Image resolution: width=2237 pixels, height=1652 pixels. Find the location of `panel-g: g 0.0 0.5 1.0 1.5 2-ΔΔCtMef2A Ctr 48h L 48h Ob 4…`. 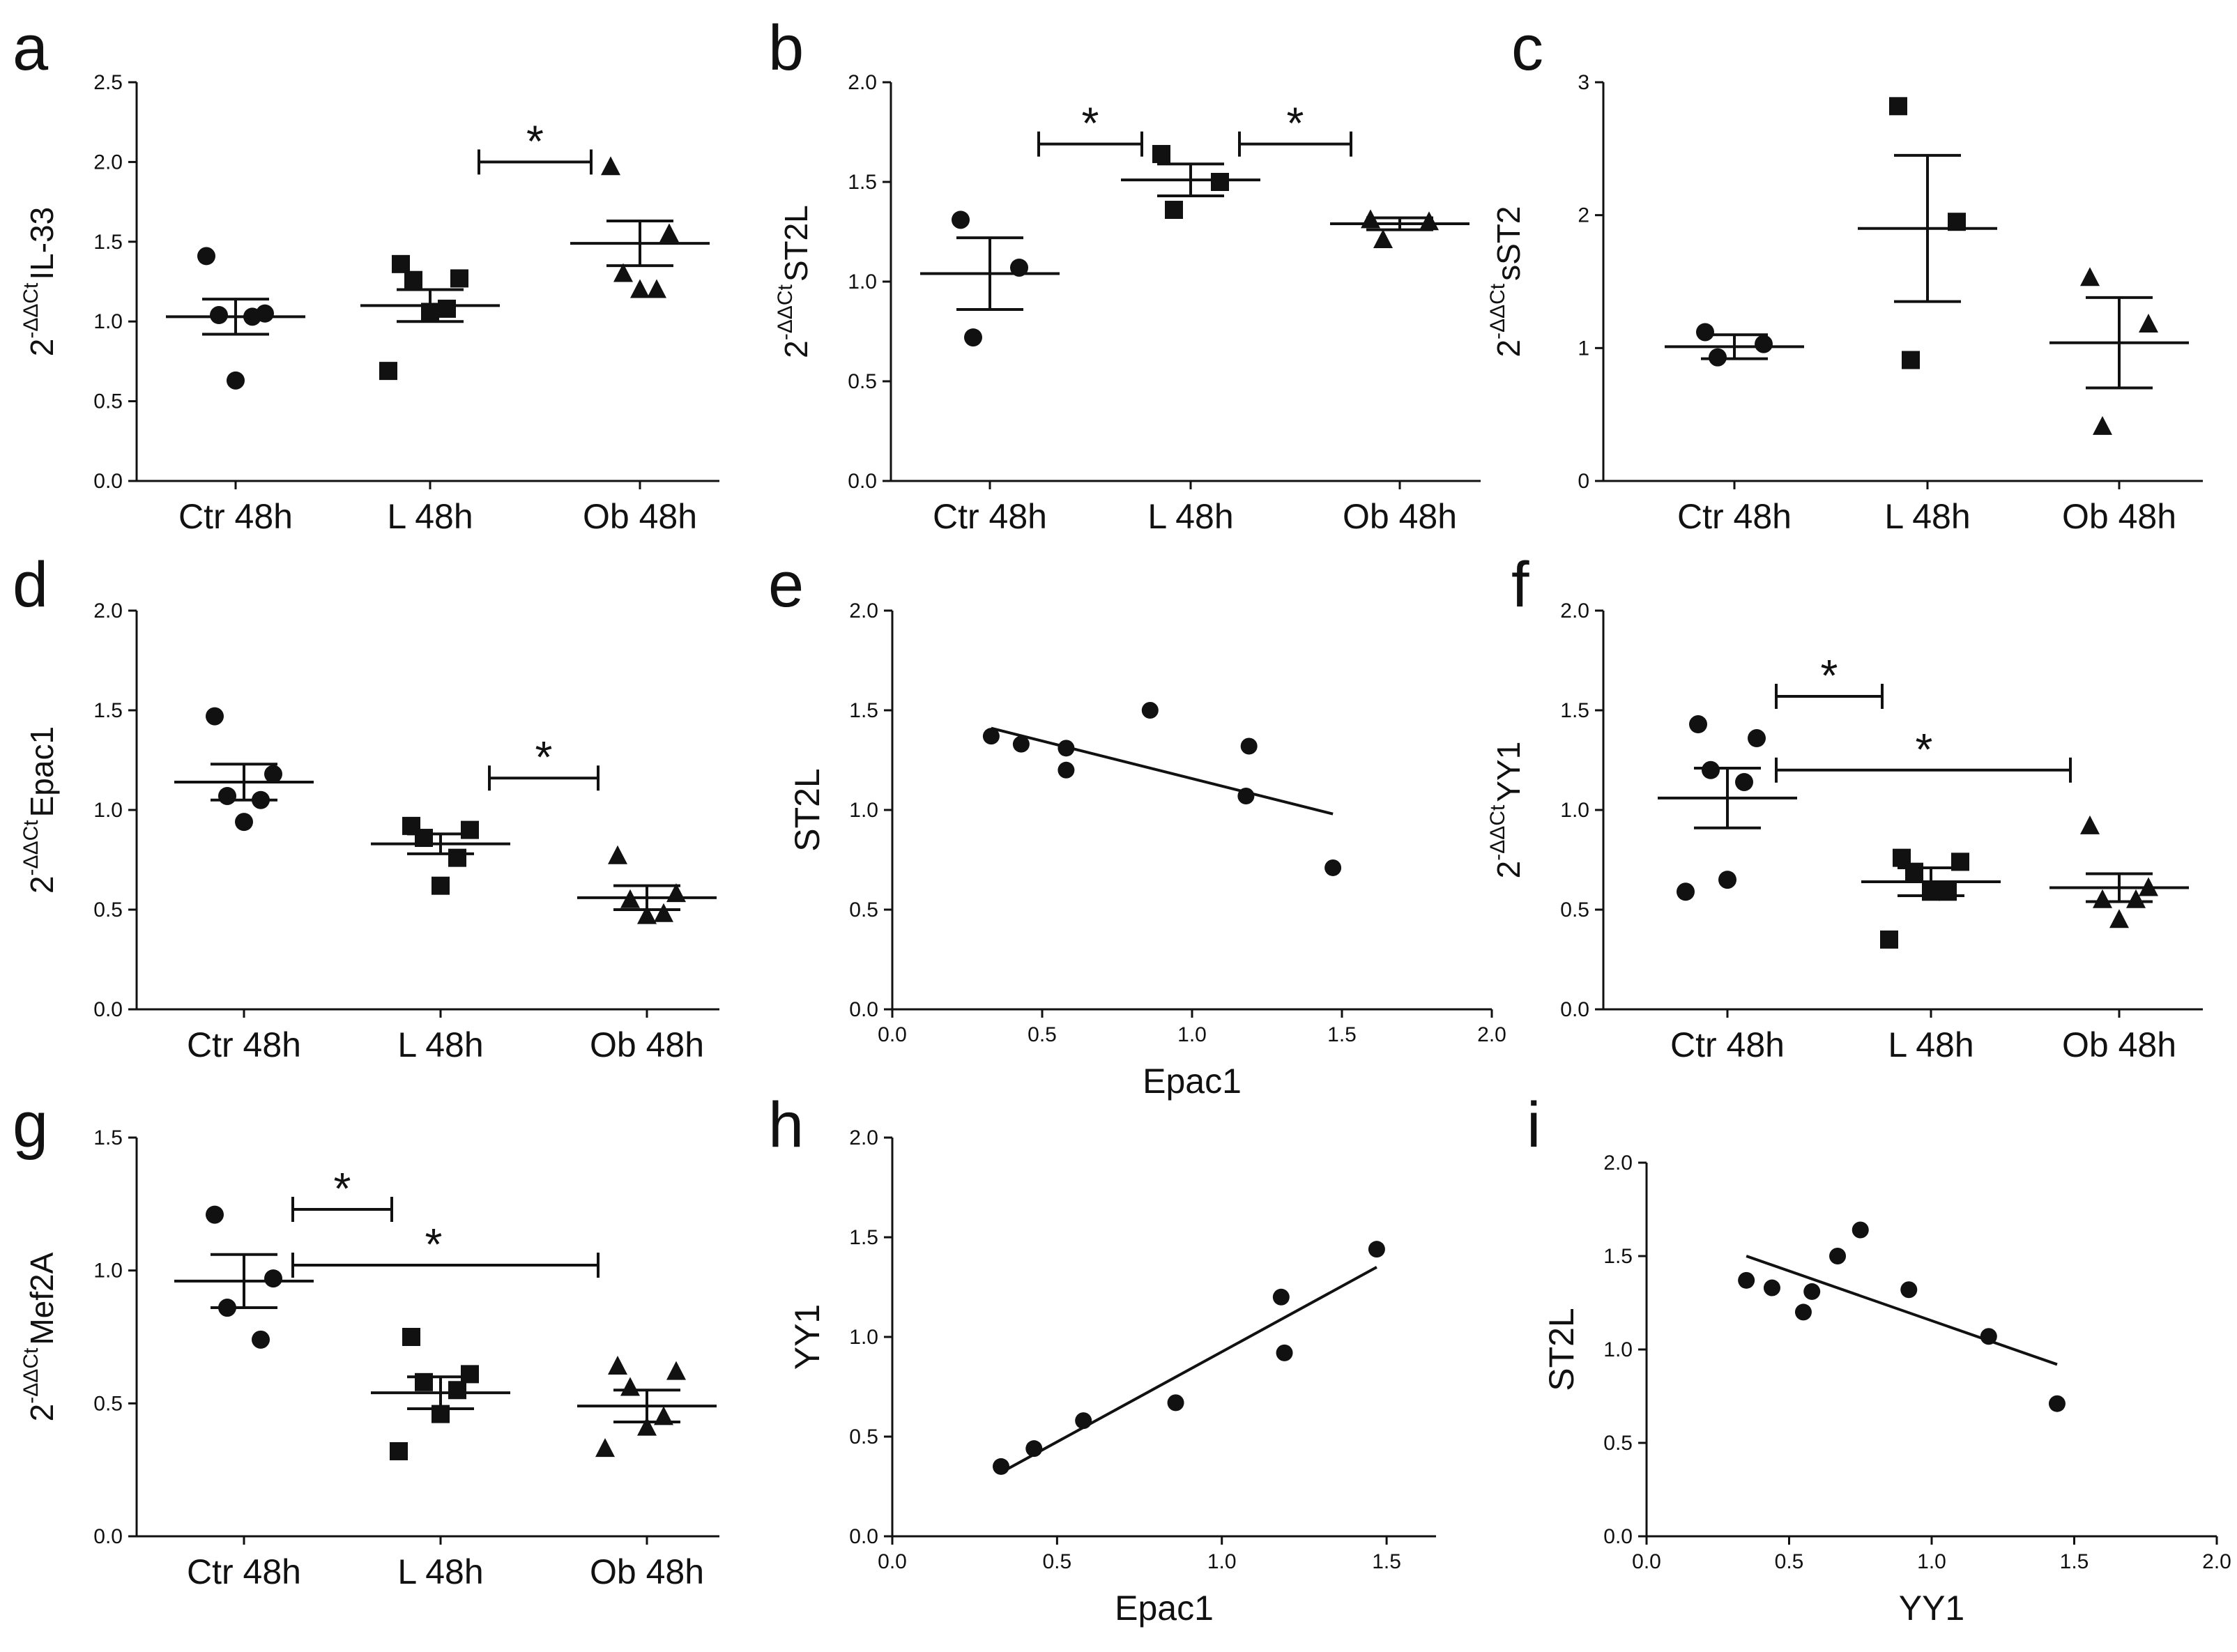

panel-g: g 0.0 0.5 1.0 1.5 2-ΔΔCtMef2A Ctr 48h L 48h Ob 4… is located at coordinates (366, 1340).